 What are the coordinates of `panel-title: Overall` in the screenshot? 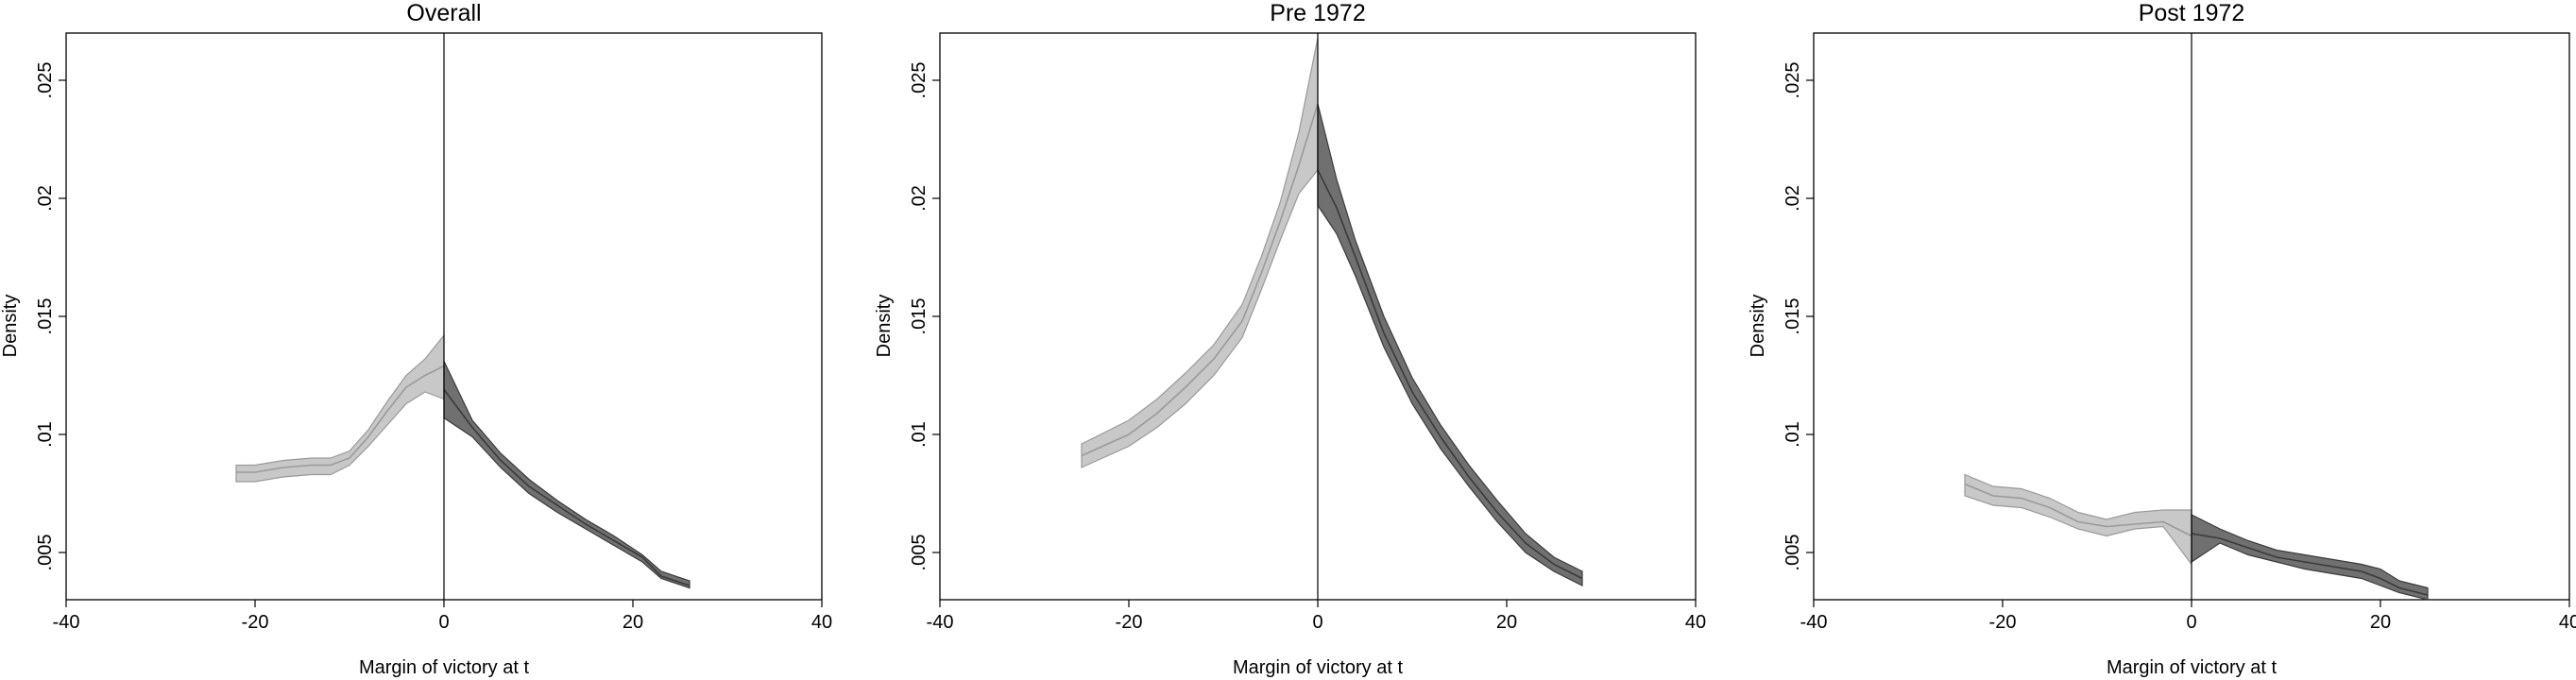 It's located at (444, 13).